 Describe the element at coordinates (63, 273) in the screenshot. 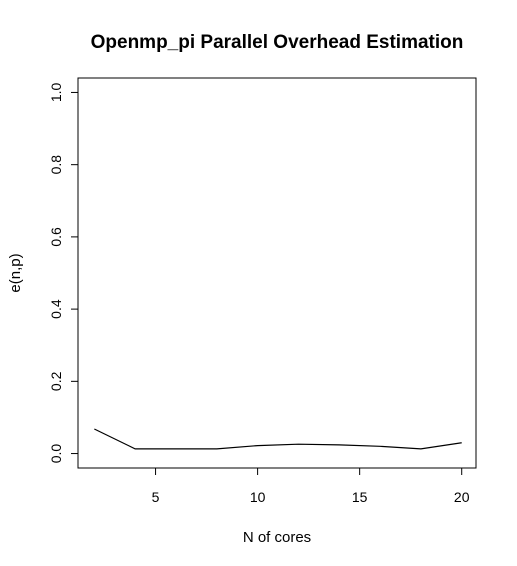

I see `y-axis: 0.0 0.2 0.4 0.6 0.8 1.0` at that location.